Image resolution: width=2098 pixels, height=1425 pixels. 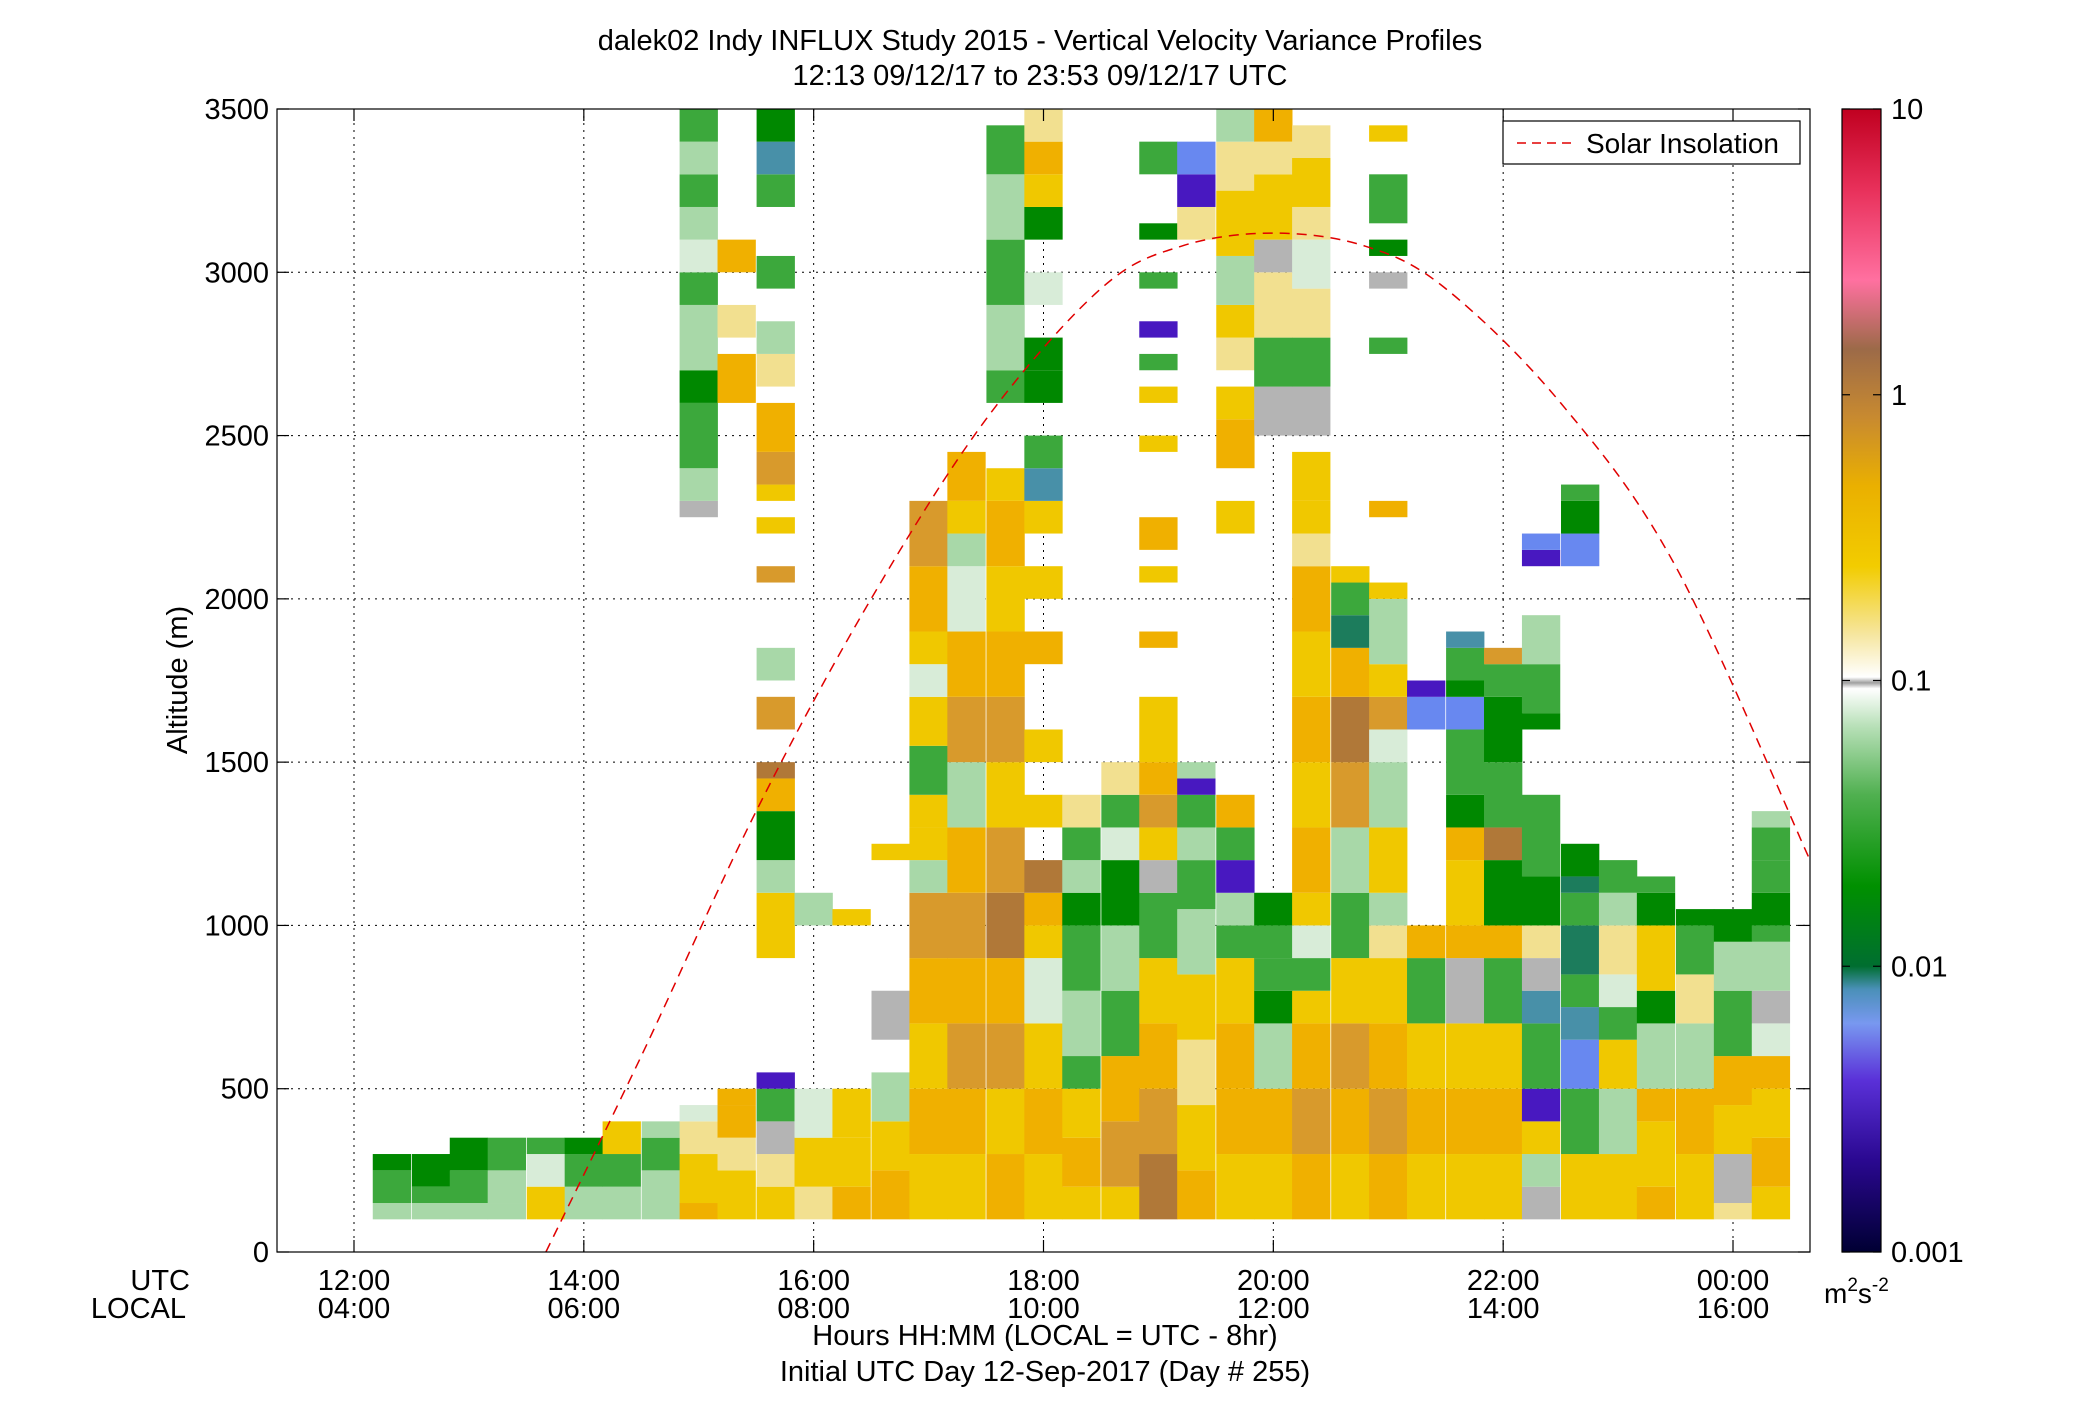 I want to click on x-tick-label-utc: 20:00, so click(x=1273, y=1281).